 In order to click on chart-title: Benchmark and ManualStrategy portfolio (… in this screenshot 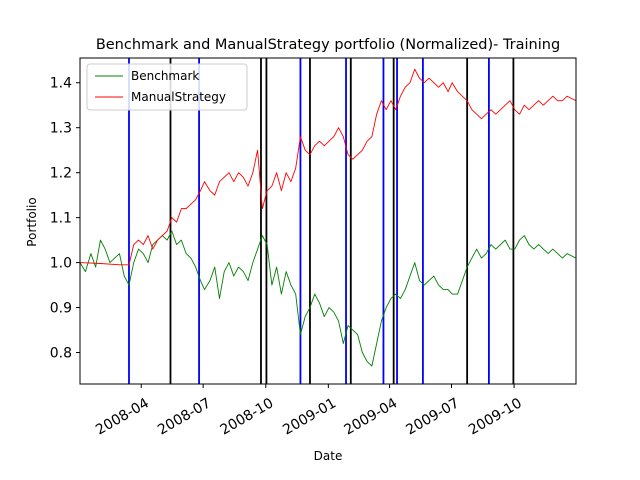, I will do `click(328, 45)`.